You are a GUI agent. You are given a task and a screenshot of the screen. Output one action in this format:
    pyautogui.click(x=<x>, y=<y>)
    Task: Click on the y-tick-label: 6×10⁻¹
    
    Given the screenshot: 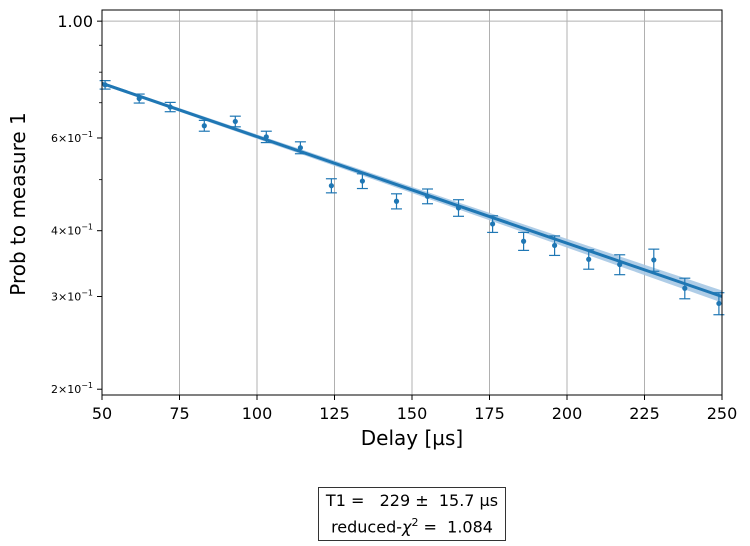 What is the action you would take?
    pyautogui.click(x=72, y=137)
    